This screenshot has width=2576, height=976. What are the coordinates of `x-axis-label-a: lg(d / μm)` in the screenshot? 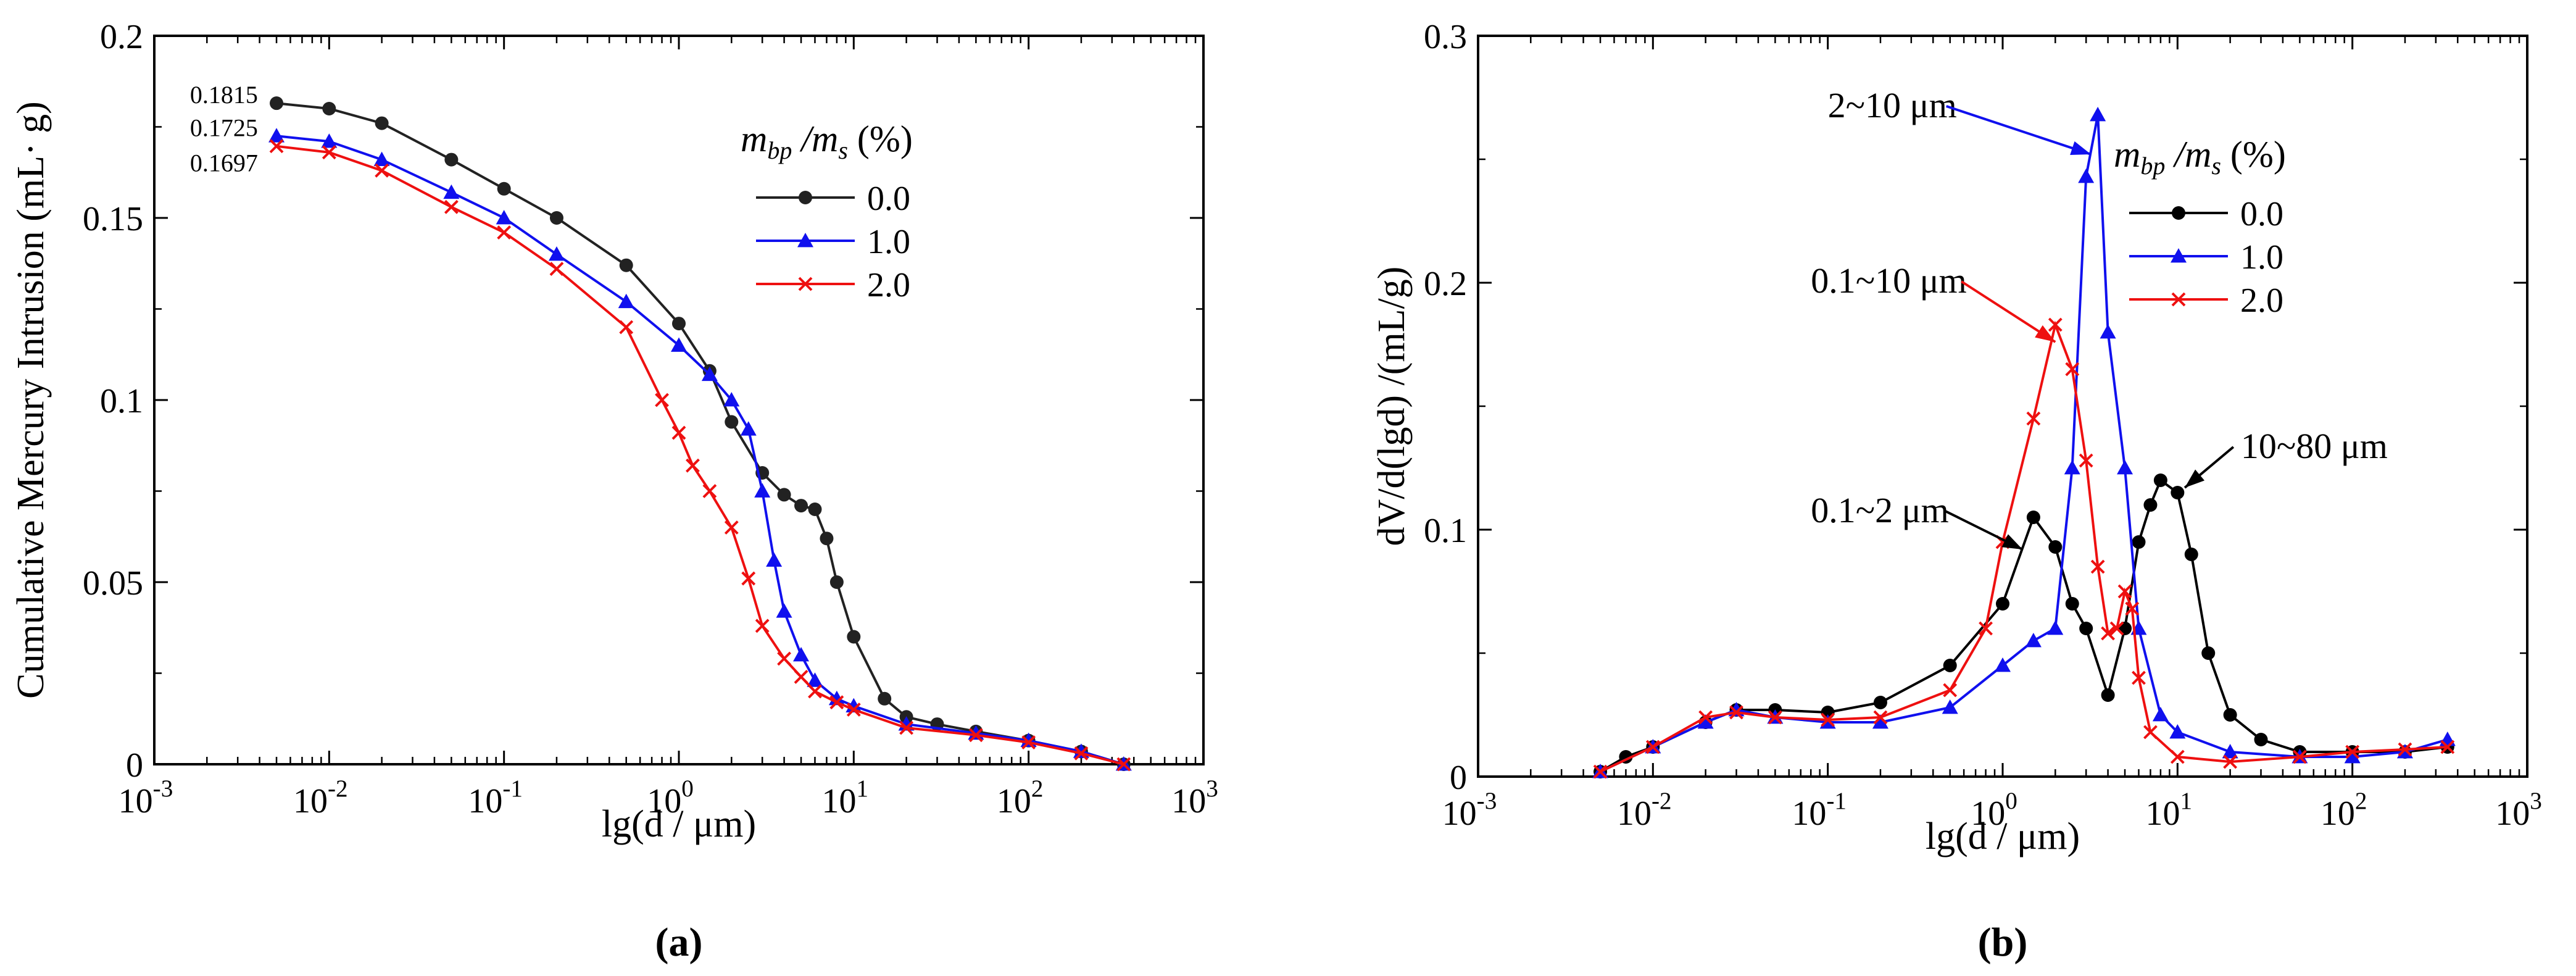 It's located at (679, 824).